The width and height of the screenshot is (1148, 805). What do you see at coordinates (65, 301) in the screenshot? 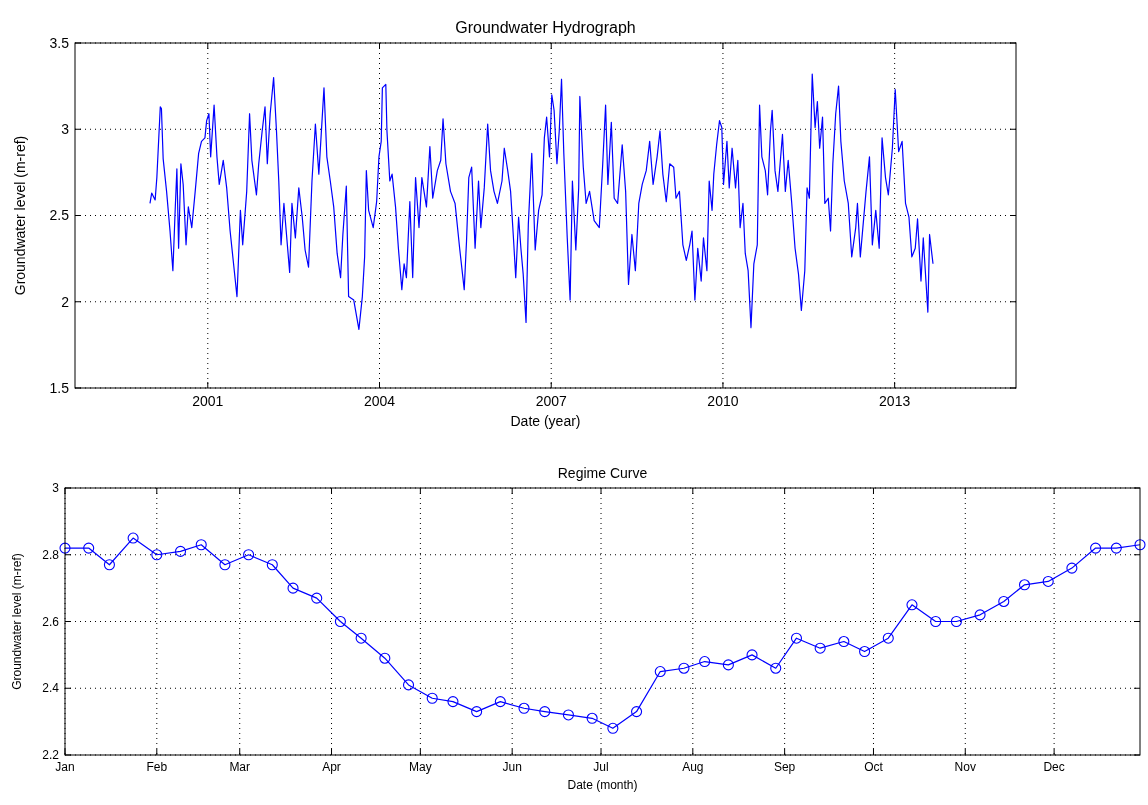
I see `y-tick-label: 2` at bounding box center [65, 301].